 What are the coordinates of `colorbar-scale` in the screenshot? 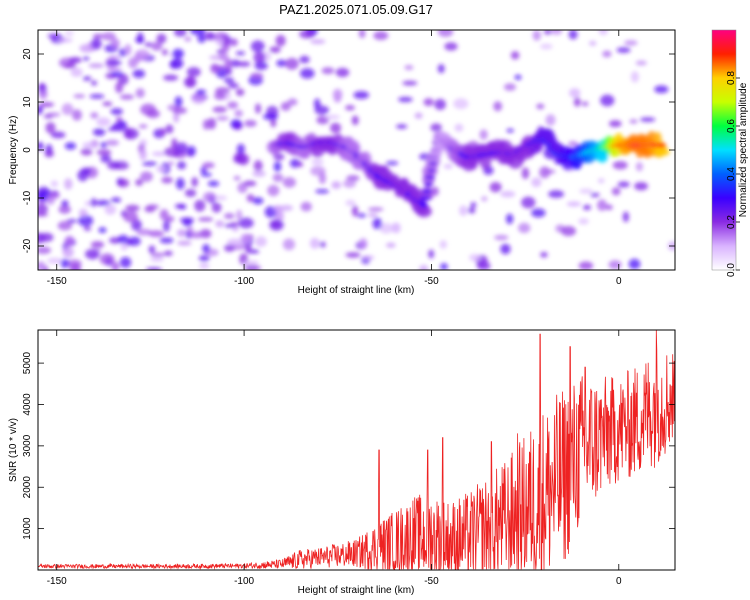 It's located at (724, 150).